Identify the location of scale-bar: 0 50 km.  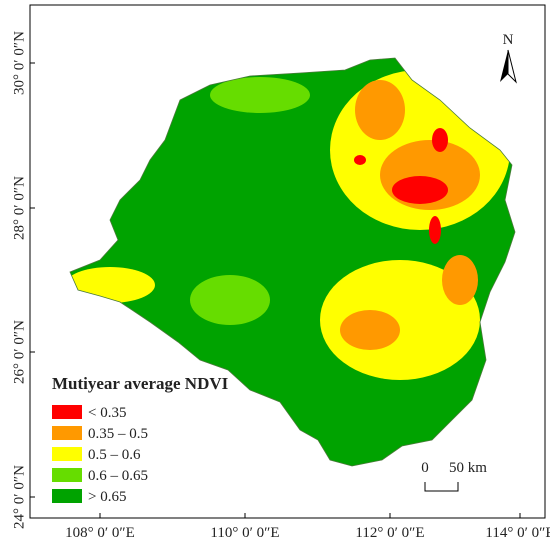
(454, 476).